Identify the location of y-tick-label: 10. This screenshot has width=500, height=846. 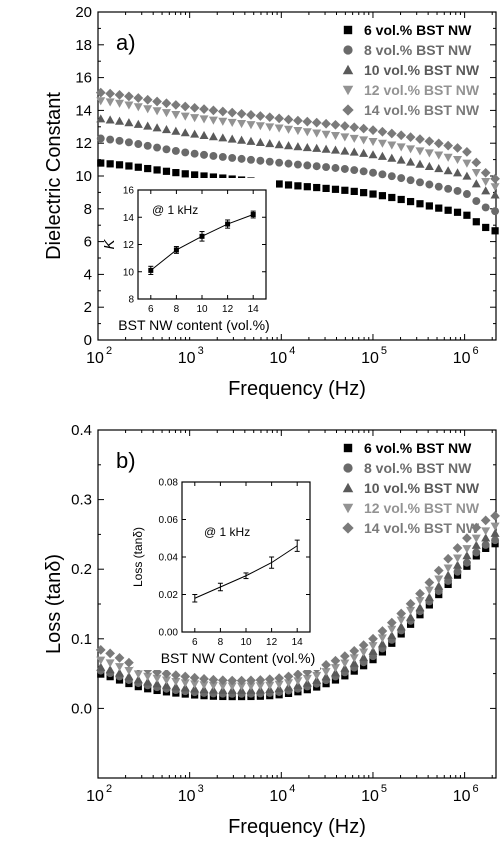
(83, 176).